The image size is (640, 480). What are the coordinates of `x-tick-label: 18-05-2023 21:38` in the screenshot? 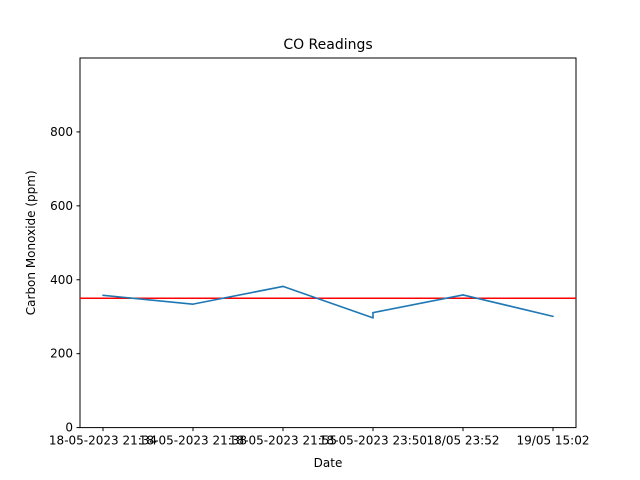 It's located at (193, 441).